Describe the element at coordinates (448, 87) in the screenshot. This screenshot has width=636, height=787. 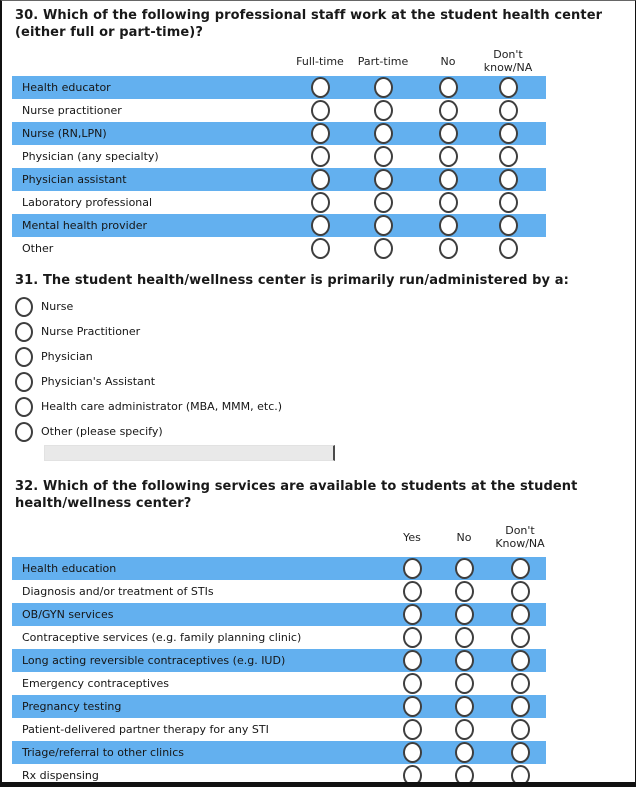
I see `radio-q30-r1-c3` at that location.